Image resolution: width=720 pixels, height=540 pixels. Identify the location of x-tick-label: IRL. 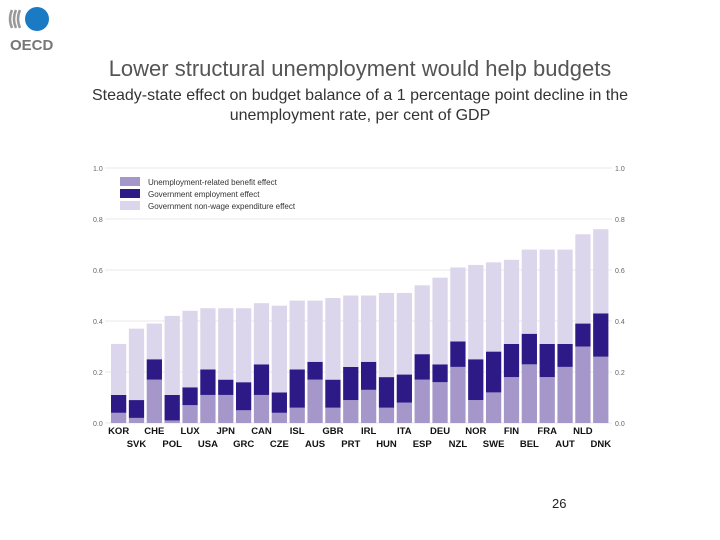
(369, 431).